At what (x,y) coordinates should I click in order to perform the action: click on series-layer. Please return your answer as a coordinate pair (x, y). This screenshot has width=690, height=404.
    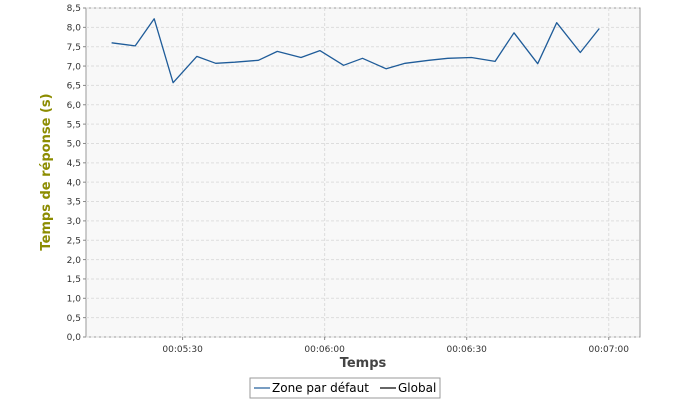
    Looking at the image, I should click on (355, 51).